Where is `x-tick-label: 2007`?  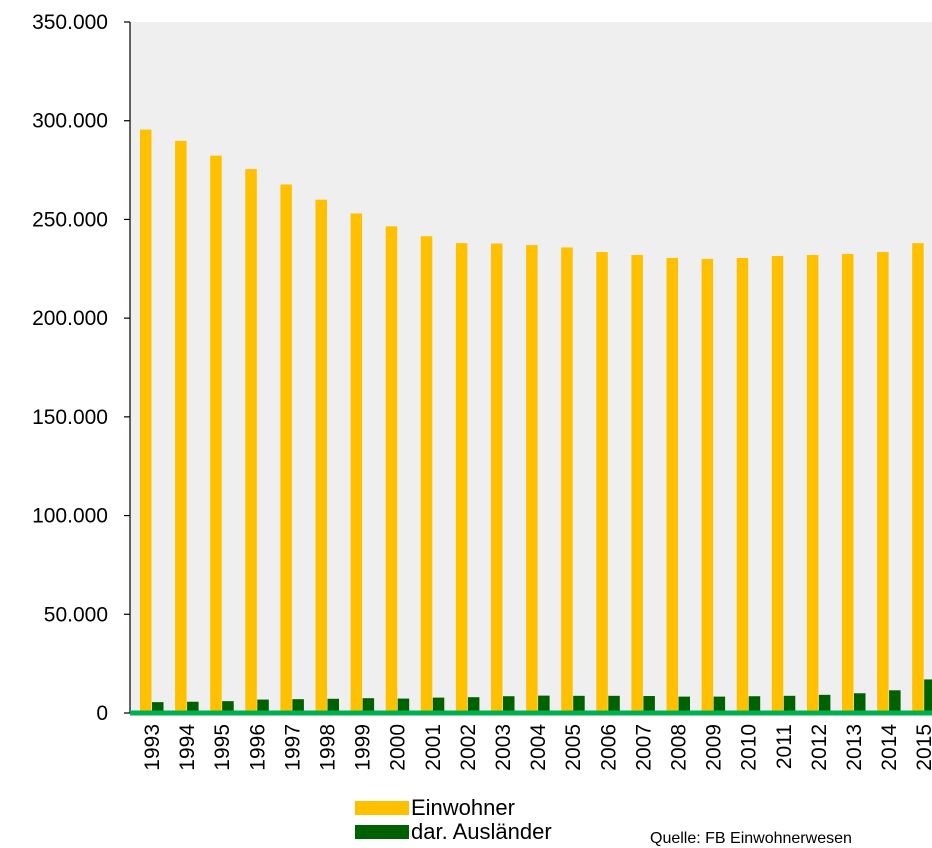
x-tick-label: 2007 is located at coordinates (643, 747).